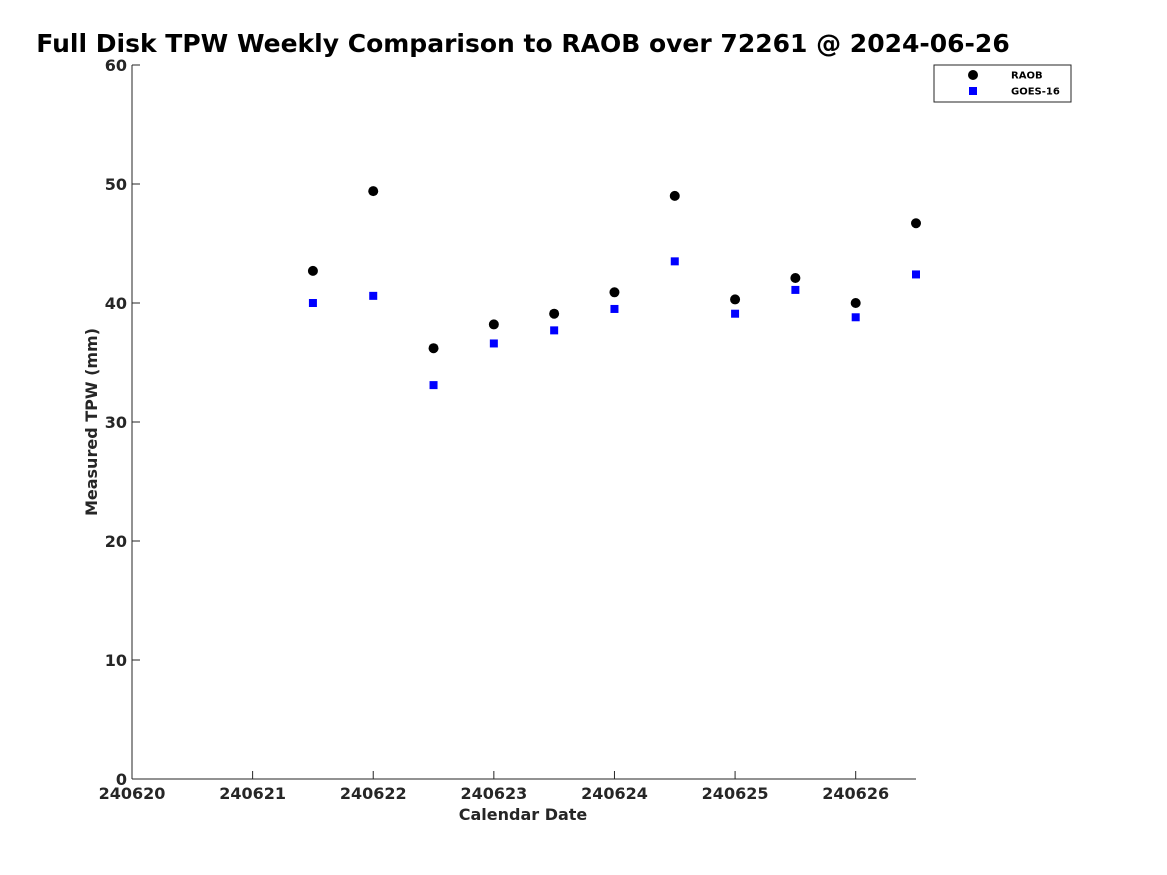 This screenshot has width=1167, height=875. Describe the element at coordinates (116, 422) in the screenshot. I see `y-tick-label: 30` at that location.